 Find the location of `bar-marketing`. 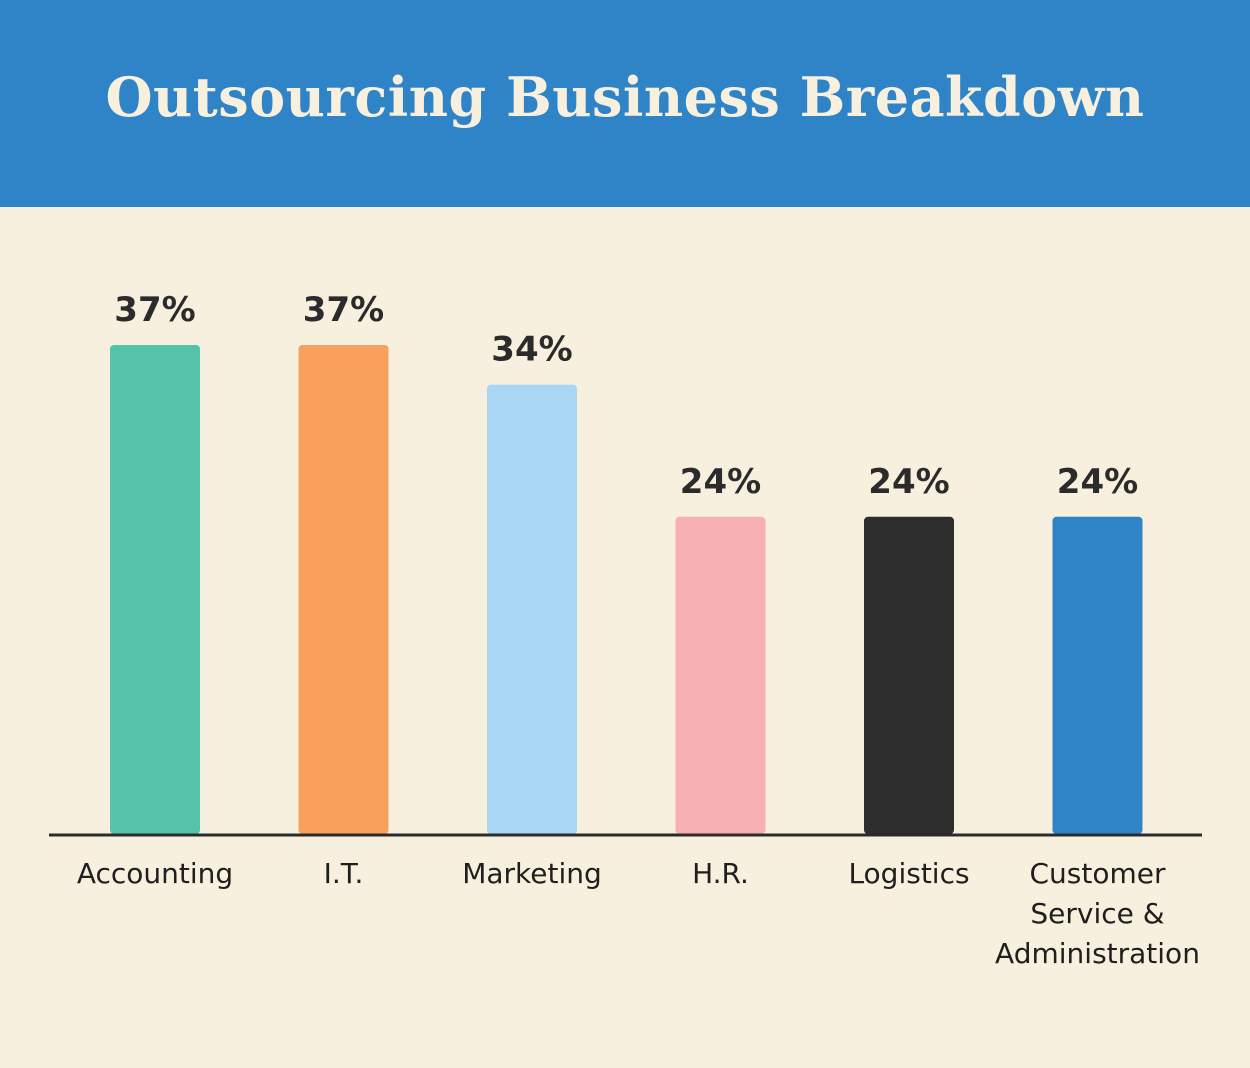

bar-marketing is located at coordinates (532, 609).